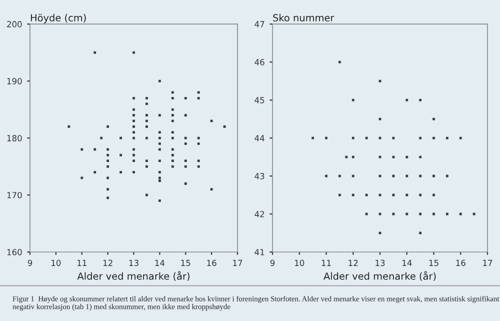  Describe the element at coordinates (259, 62) in the screenshot. I see `y-tick-label: 46` at that location.